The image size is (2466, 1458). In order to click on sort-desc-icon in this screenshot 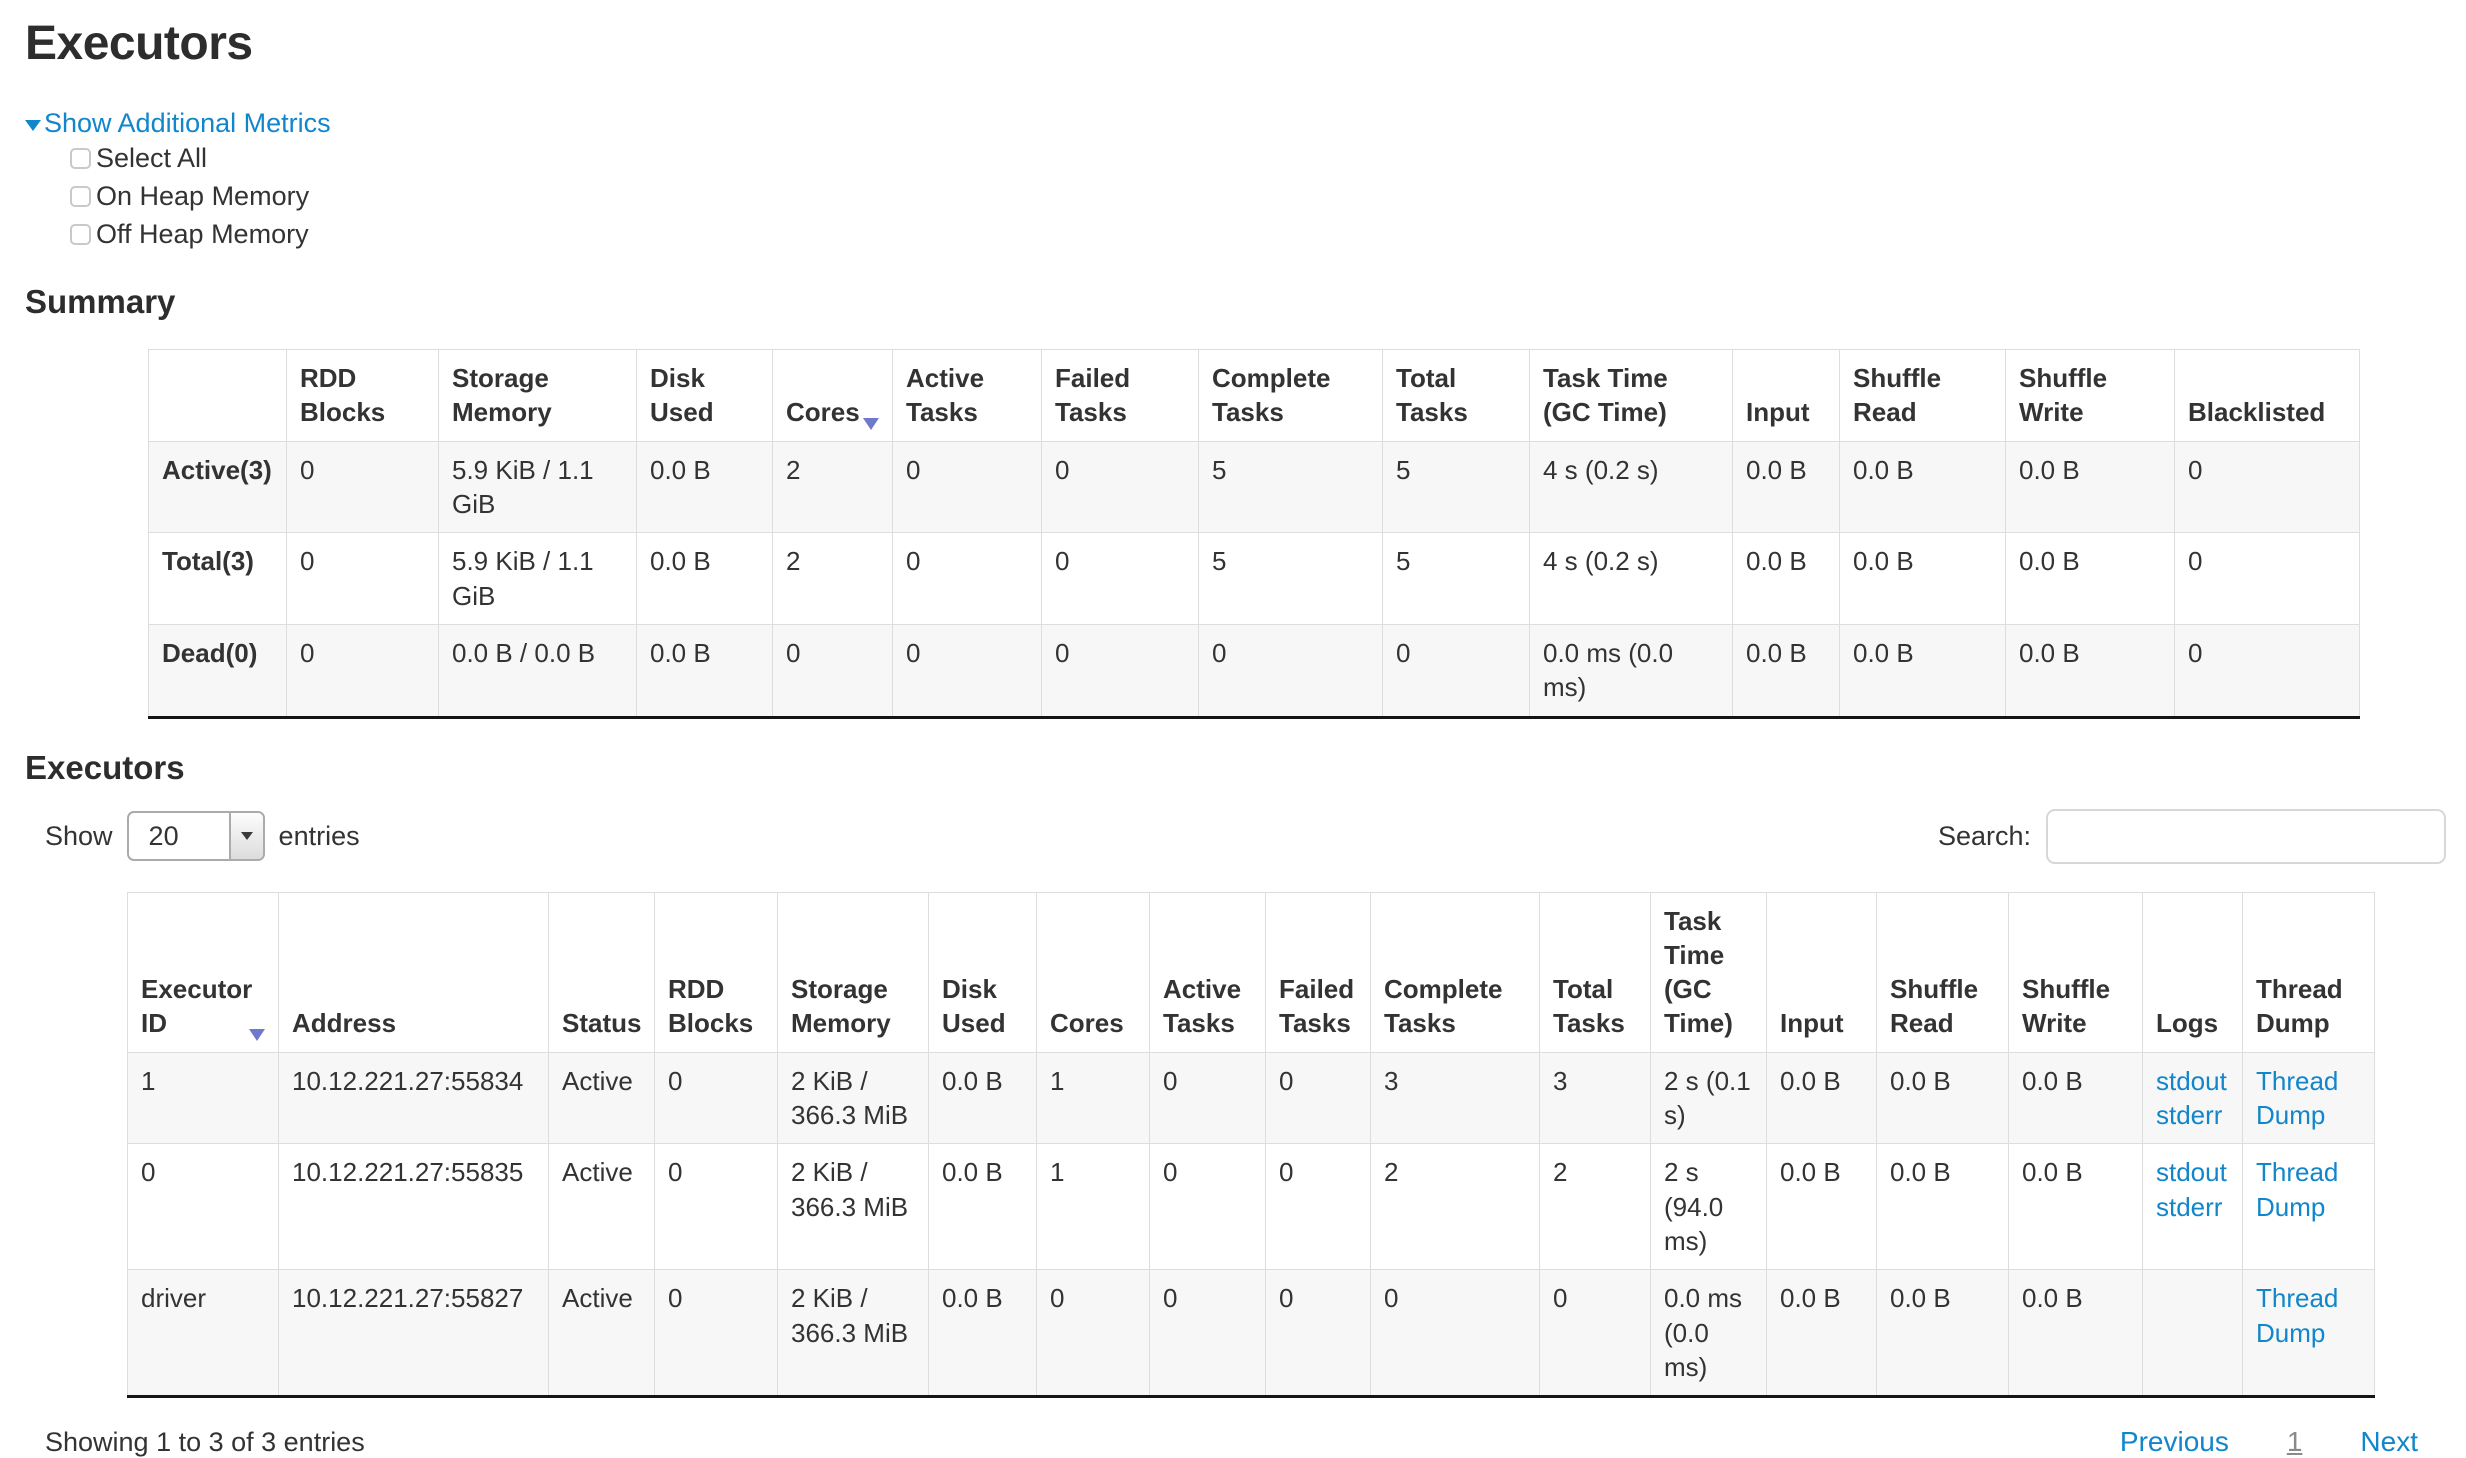, I will do `click(871, 423)`.